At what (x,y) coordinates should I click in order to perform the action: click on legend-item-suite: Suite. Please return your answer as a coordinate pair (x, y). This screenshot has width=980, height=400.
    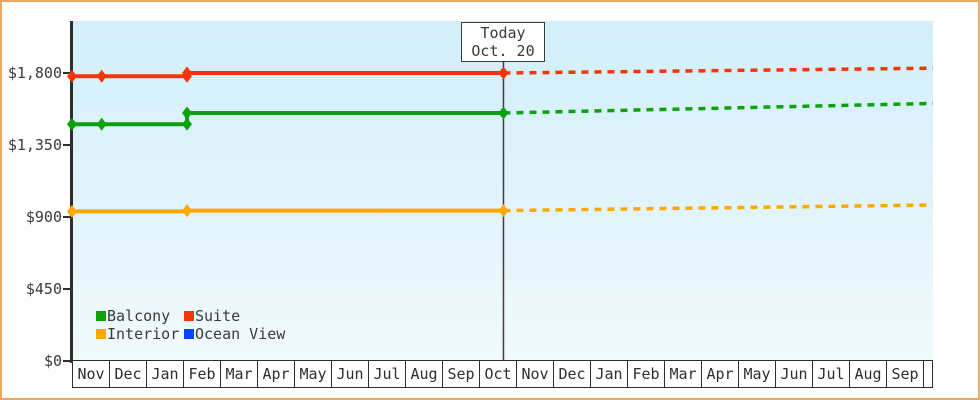
    Looking at the image, I should click on (234, 316).